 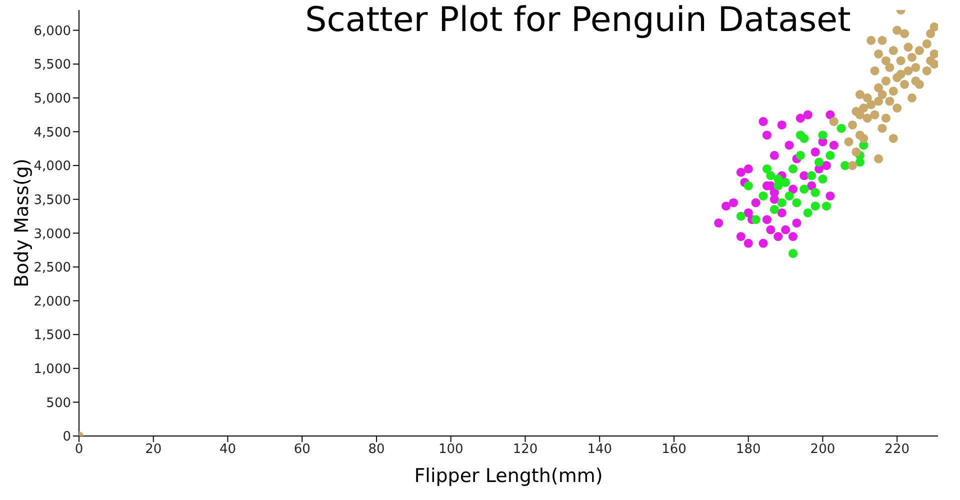 I want to click on y-tick-label: 5,500, so click(x=52, y=65).